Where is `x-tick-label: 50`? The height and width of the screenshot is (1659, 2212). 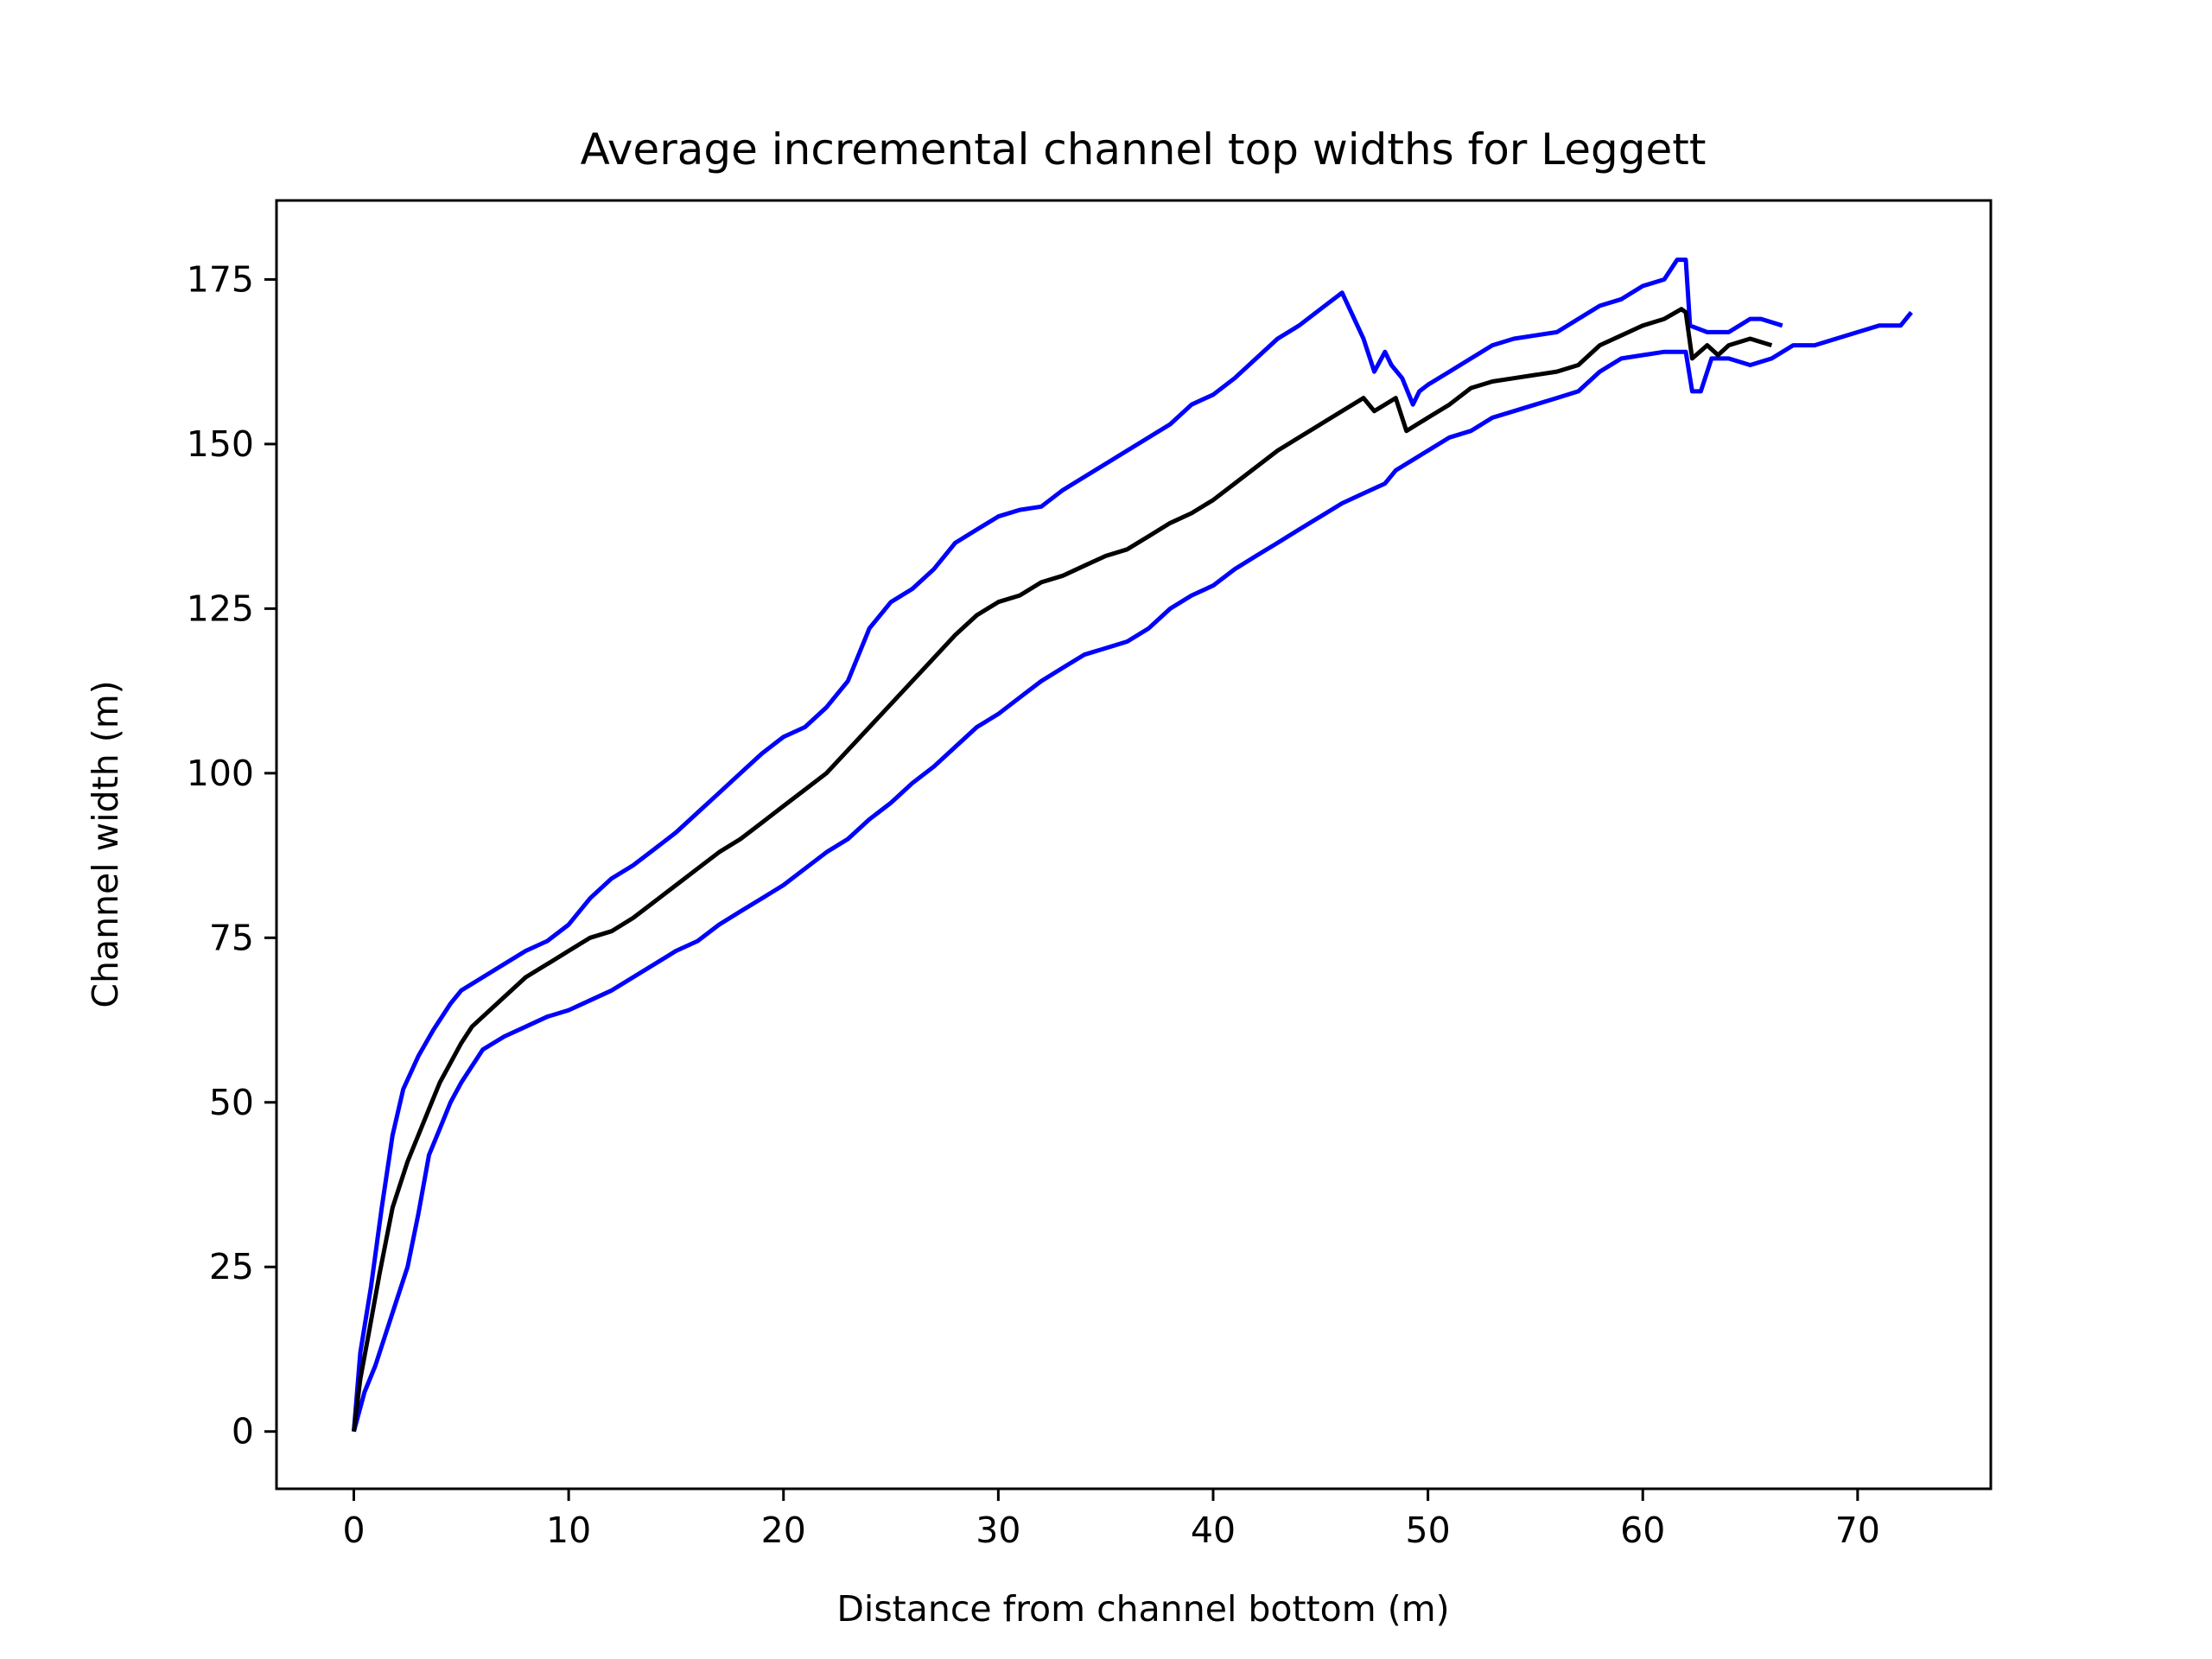
x-tick-label: 50 is located at coordinates (1428, 1530).